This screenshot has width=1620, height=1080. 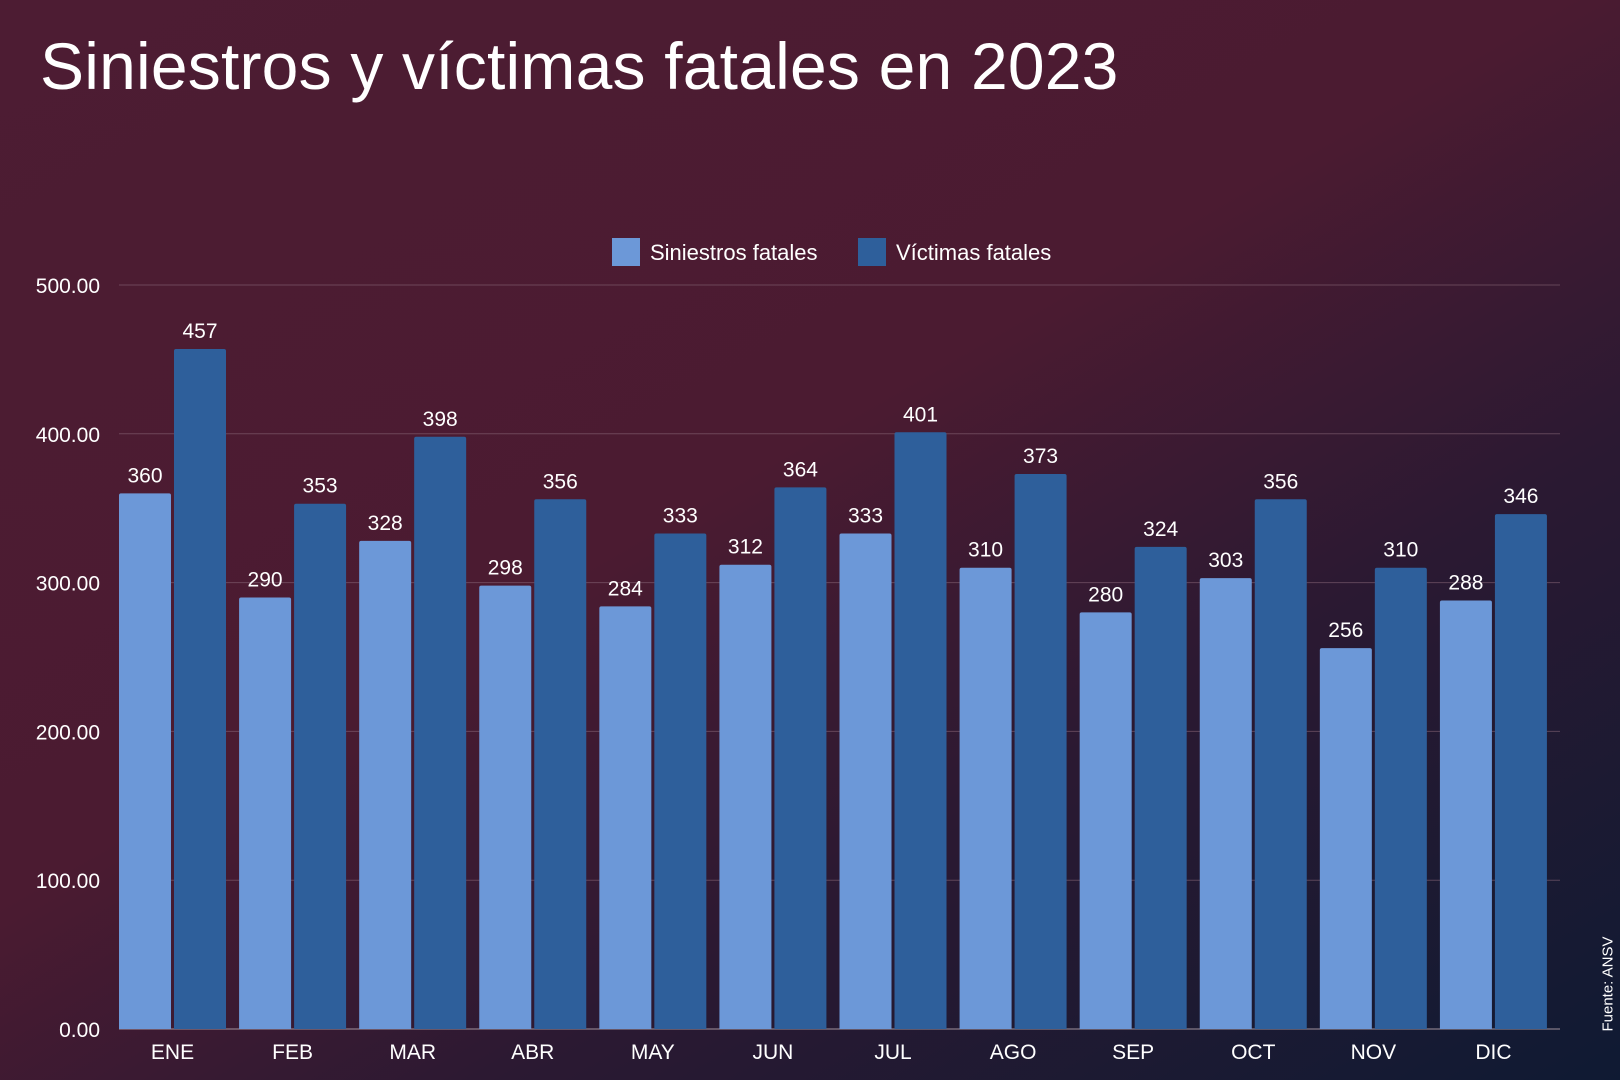 I want to click on legend: Siniestros fatales Víctimas fatales, so click(x=831, y=252).